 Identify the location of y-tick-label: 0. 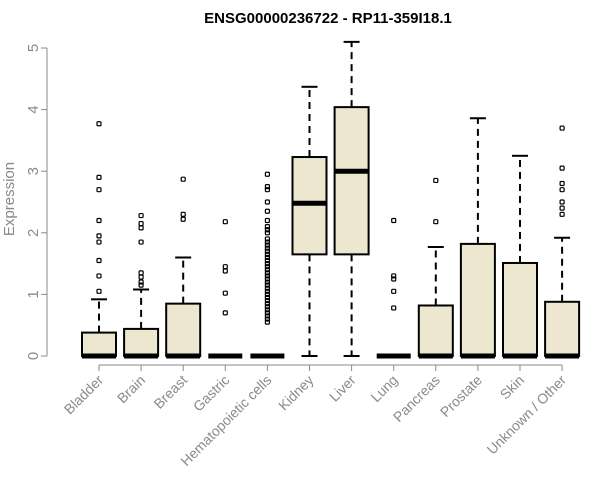
(33, 356).